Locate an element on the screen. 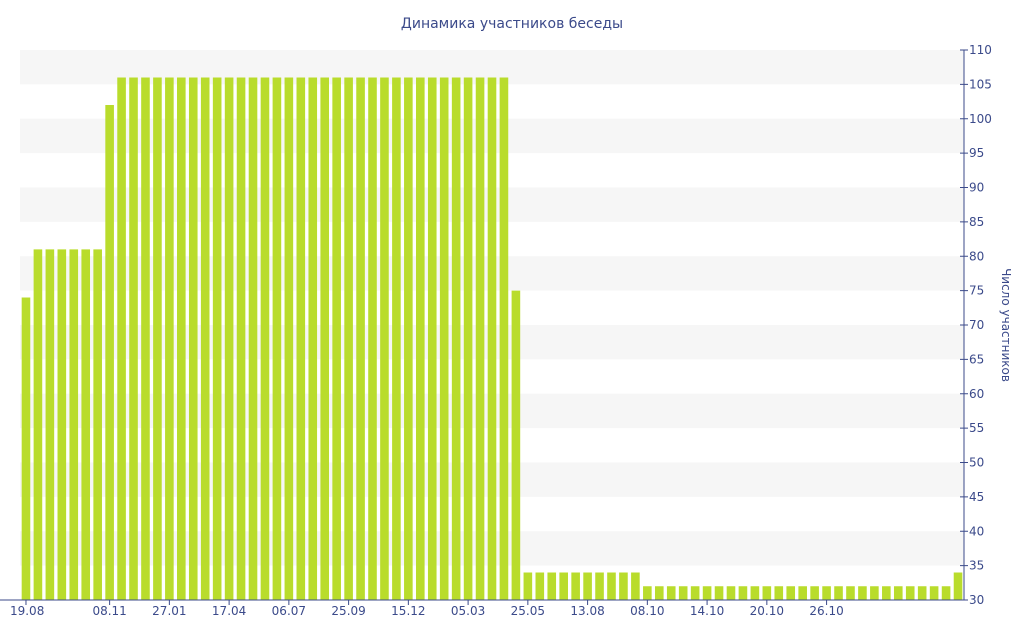  y-tick-label: 100 is located at coordinates (980, 119).